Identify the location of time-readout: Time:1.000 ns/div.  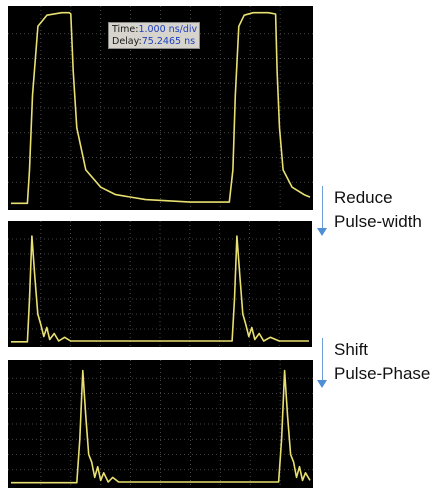
(155, 29).